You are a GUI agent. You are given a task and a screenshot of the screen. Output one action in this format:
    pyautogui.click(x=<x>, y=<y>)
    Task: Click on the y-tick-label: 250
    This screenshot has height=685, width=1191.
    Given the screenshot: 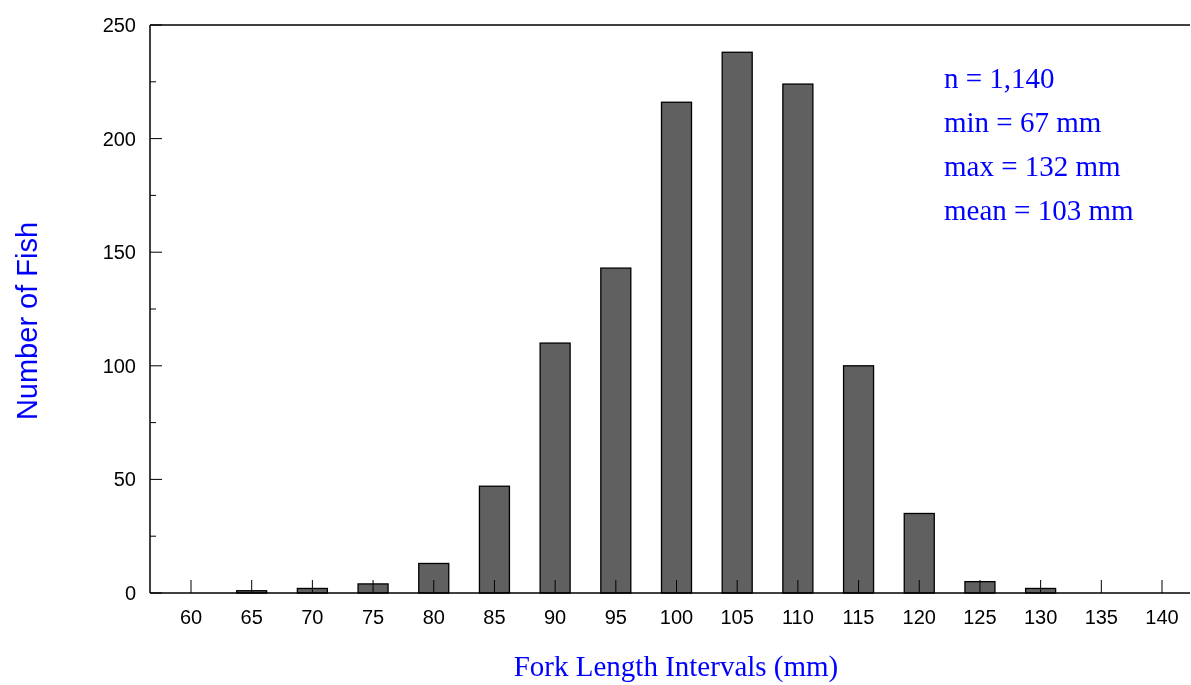 What is the action you would take?
    pyautogui.click(x=119, y=25)
    